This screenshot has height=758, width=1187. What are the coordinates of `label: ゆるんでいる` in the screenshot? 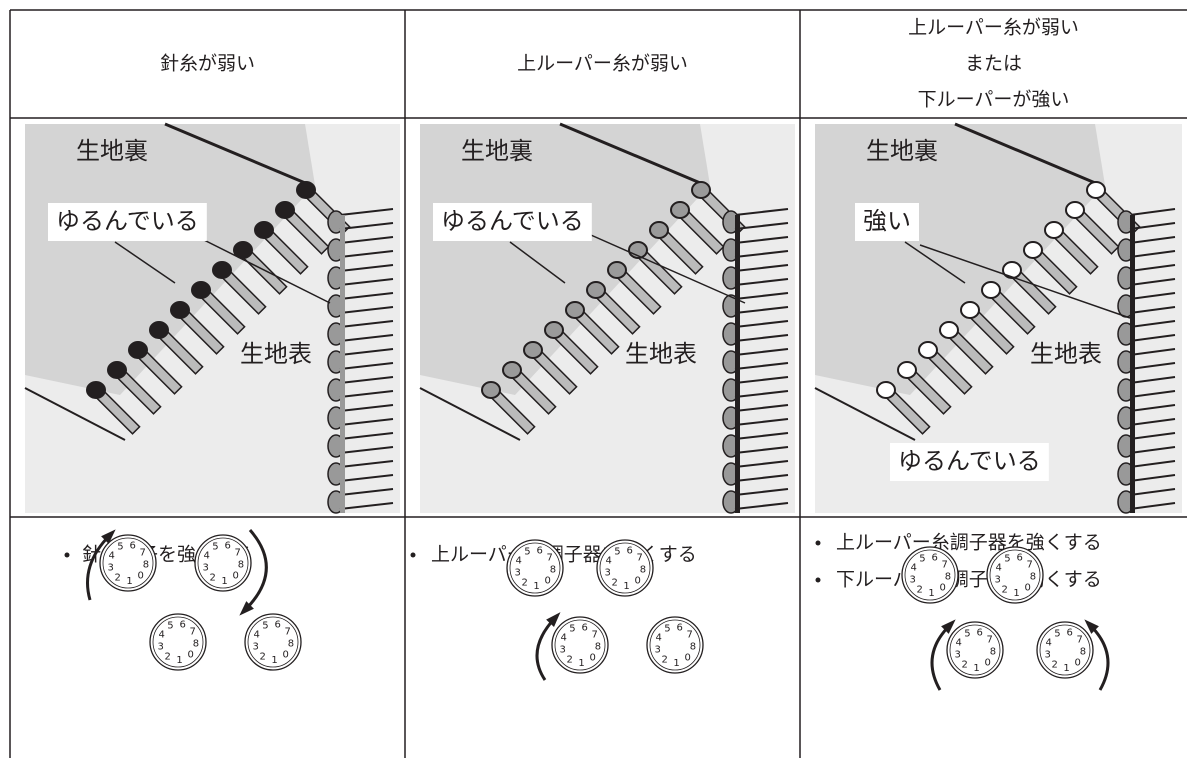 It's located at (969, 461).